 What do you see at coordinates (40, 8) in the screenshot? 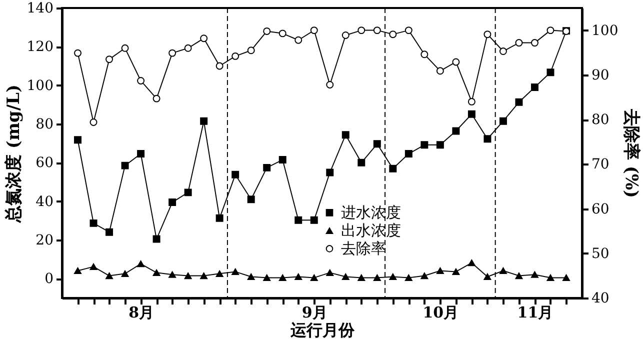
I see `y-tick-label: 140` at bounding box center [40, 8].